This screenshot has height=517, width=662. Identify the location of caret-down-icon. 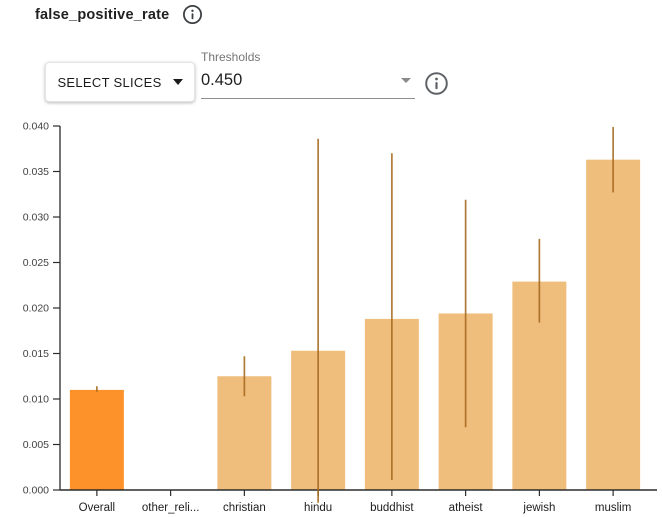
(177, 82).